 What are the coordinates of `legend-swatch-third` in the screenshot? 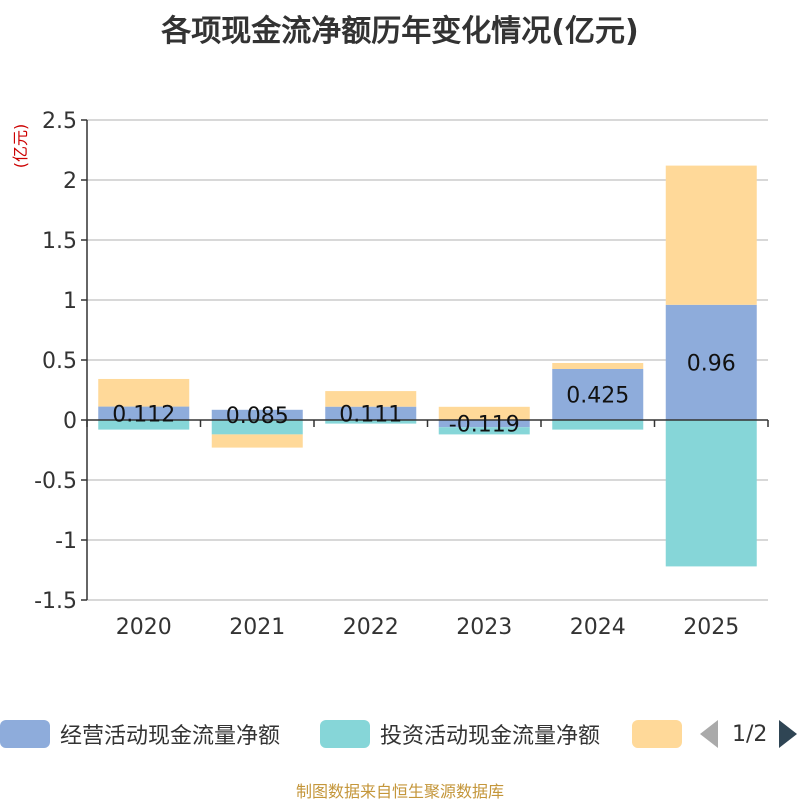 It's located at (657, 734).